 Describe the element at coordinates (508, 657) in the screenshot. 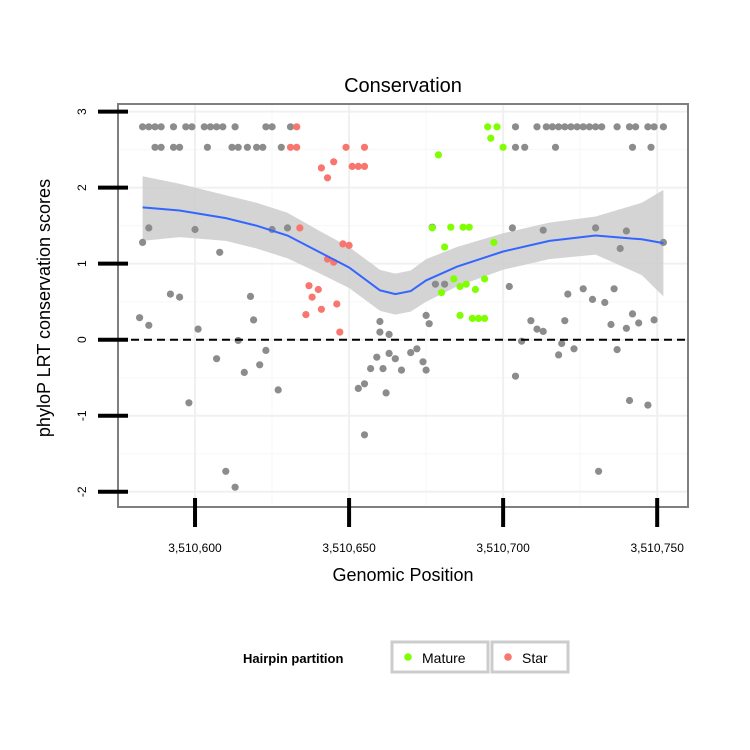

I see `legend-star-dot` at that location.